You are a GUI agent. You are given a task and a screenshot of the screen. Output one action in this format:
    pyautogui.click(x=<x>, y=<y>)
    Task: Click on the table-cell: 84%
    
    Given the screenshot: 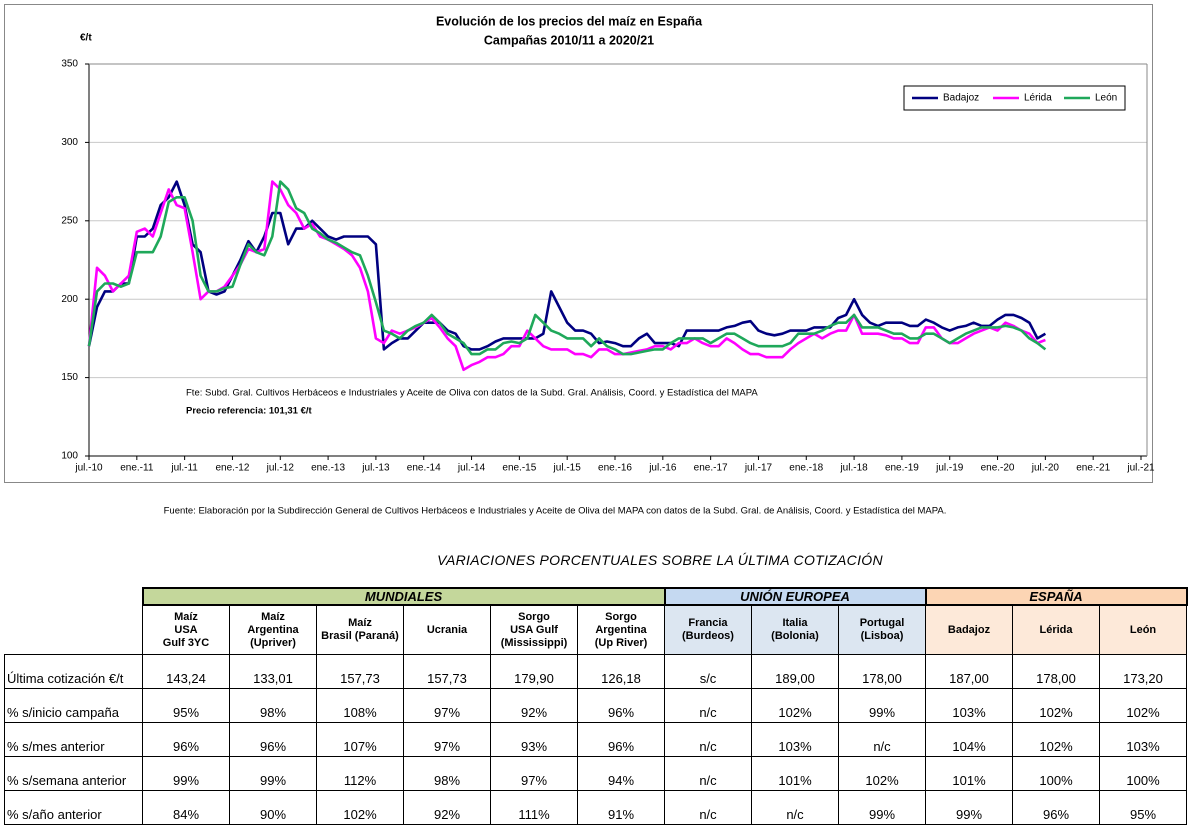 What is the action you would take?
    pyautogui.click(x=186, y=807)
    